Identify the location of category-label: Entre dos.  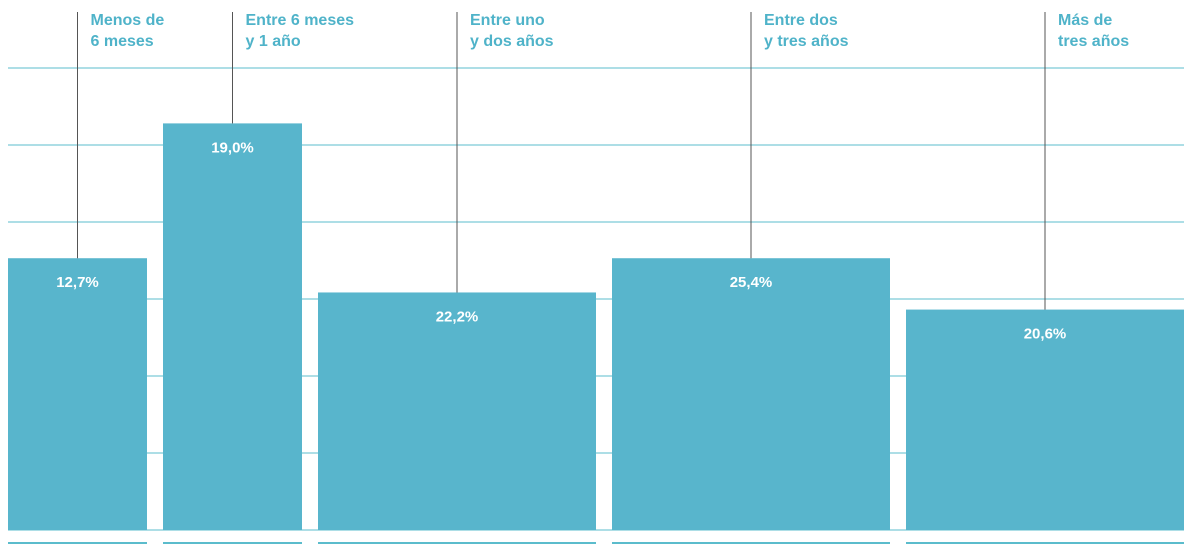
(801, 20).